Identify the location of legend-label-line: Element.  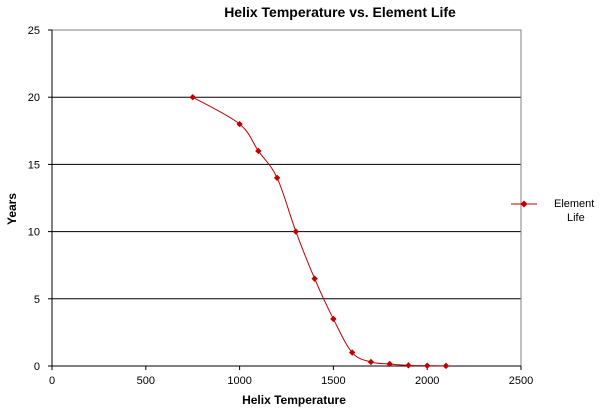
(574, 204).